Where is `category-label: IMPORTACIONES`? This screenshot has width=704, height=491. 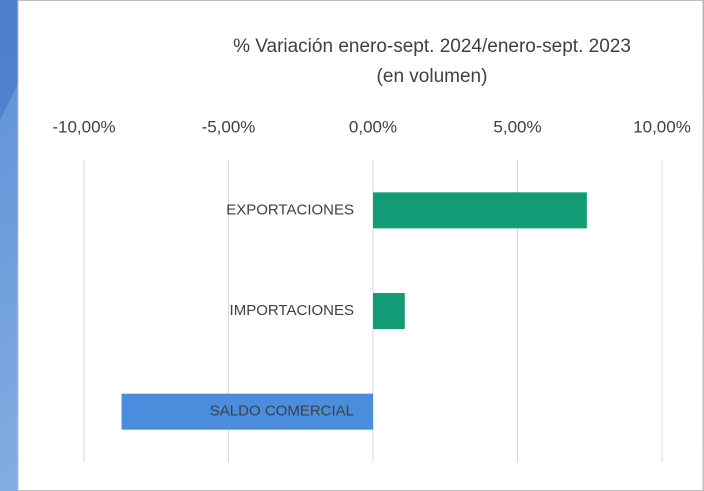 category-label: IMPORTACIONES is located at coordinates (292, 310).